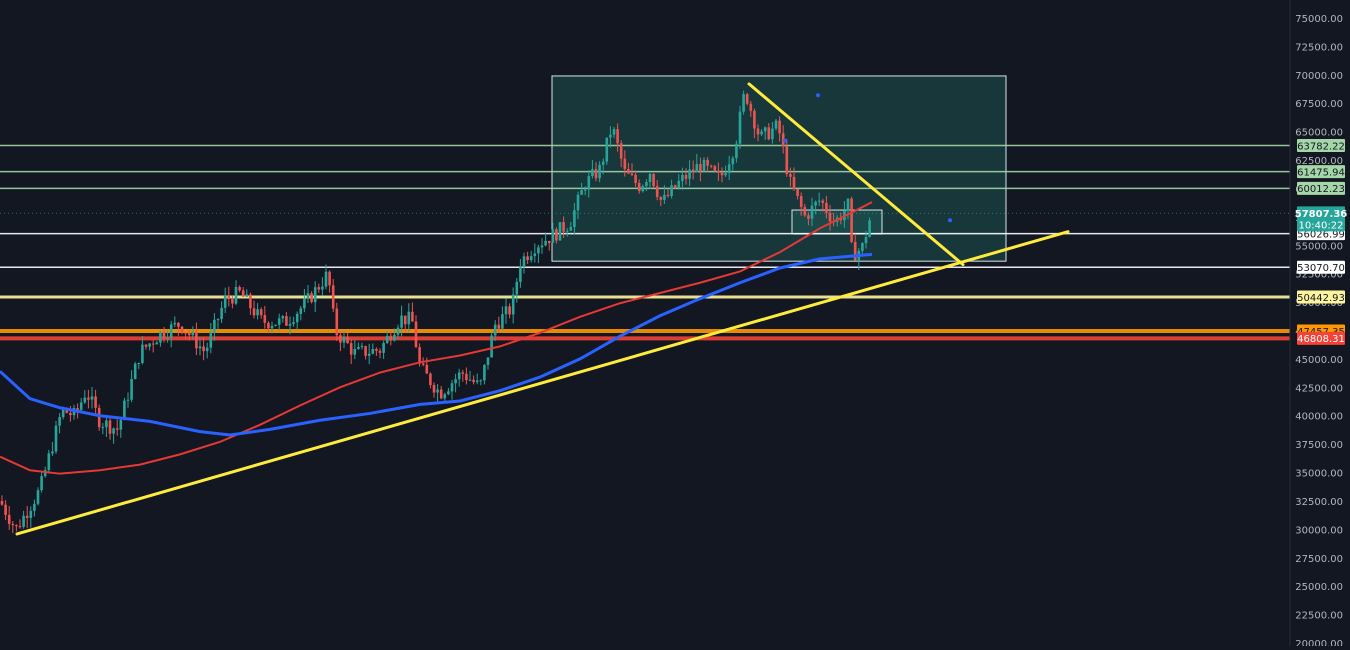 Image resolution: width=1350 pixels, height=650 pixels. I want to click on level-tag-label: 63782.22, so click(1321, 146).